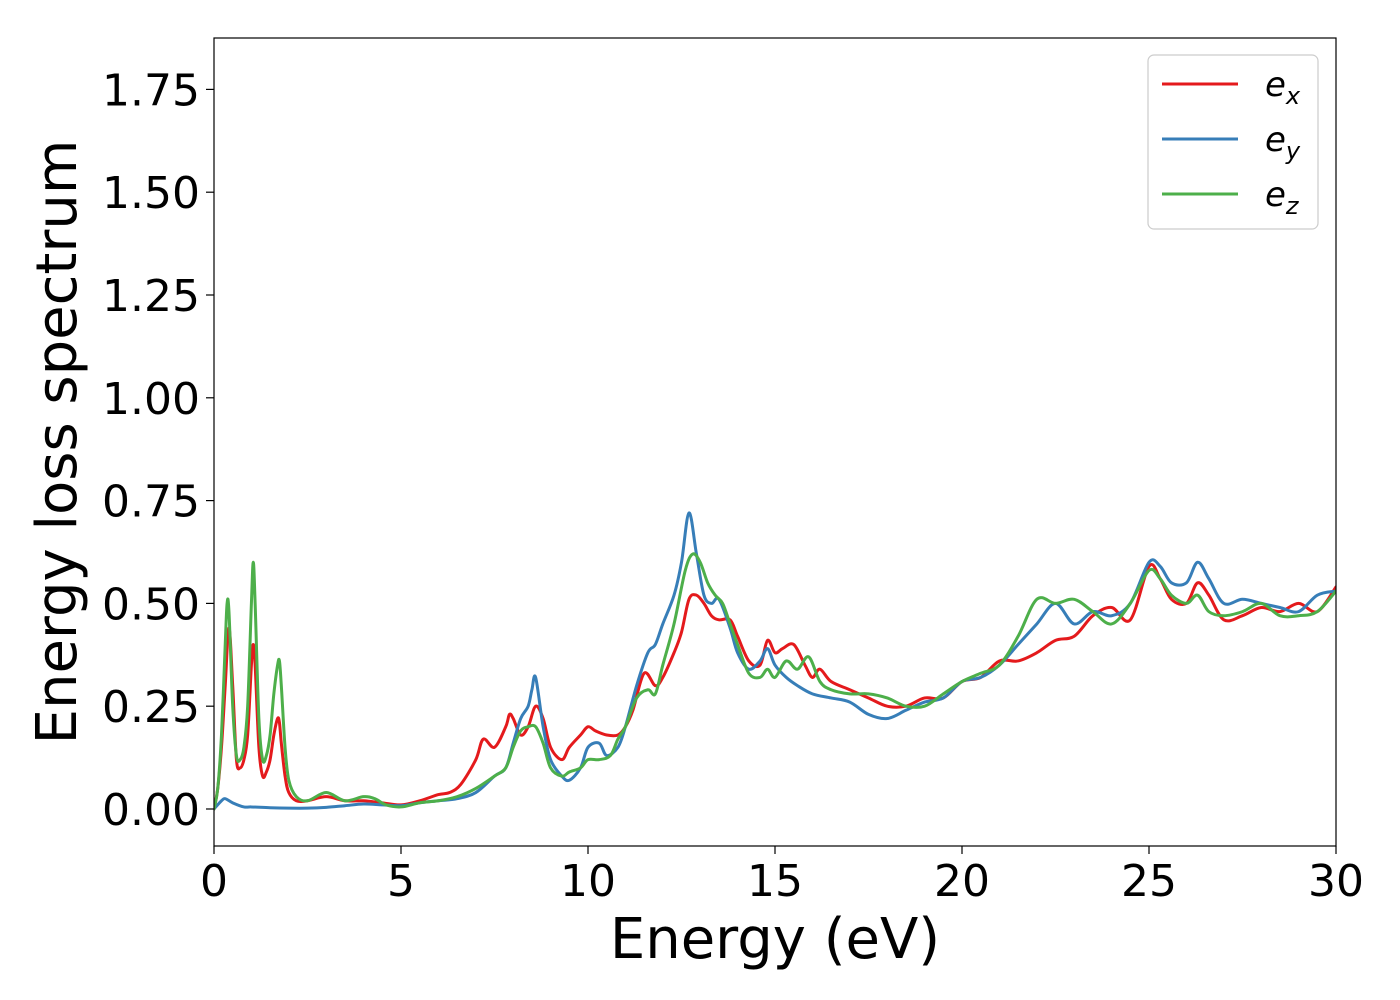 This screenshot has width=1400, height=1000. What do you see at coordinates (151, 604) in the screenshot?
I see `y-tick-label: 0.50` at bounding box center [151, 604].